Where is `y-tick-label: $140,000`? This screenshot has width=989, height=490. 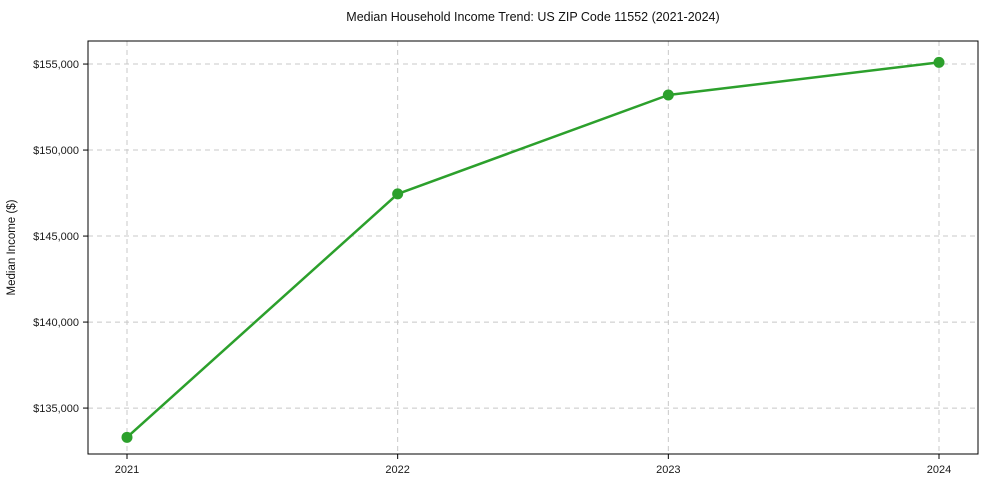 y-tick-label: $140,000 is located at coordinates (56, 323).